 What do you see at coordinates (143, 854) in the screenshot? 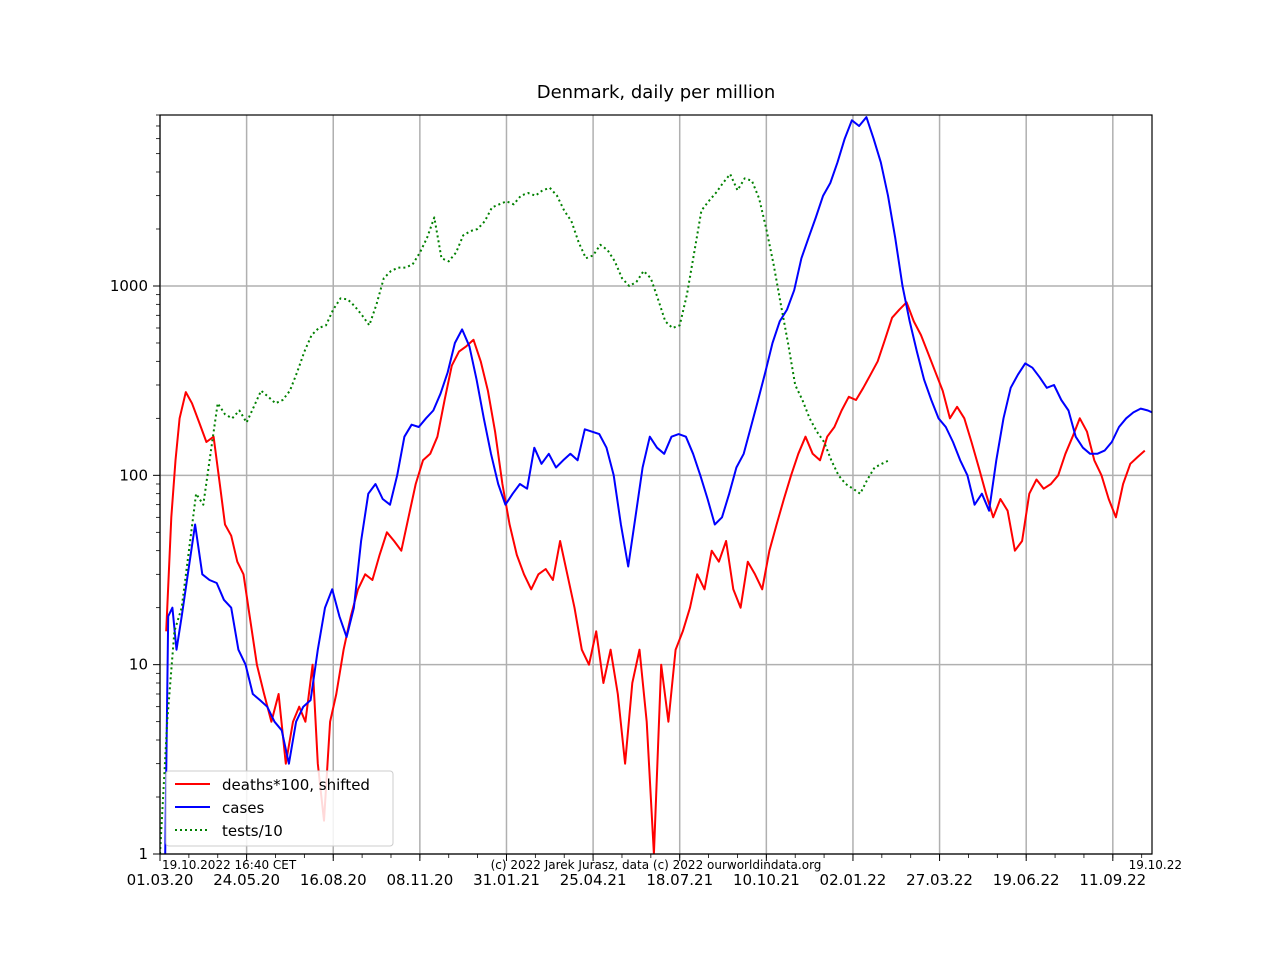
I see `y-tick-label: 1` at bounding box center [143, 854].